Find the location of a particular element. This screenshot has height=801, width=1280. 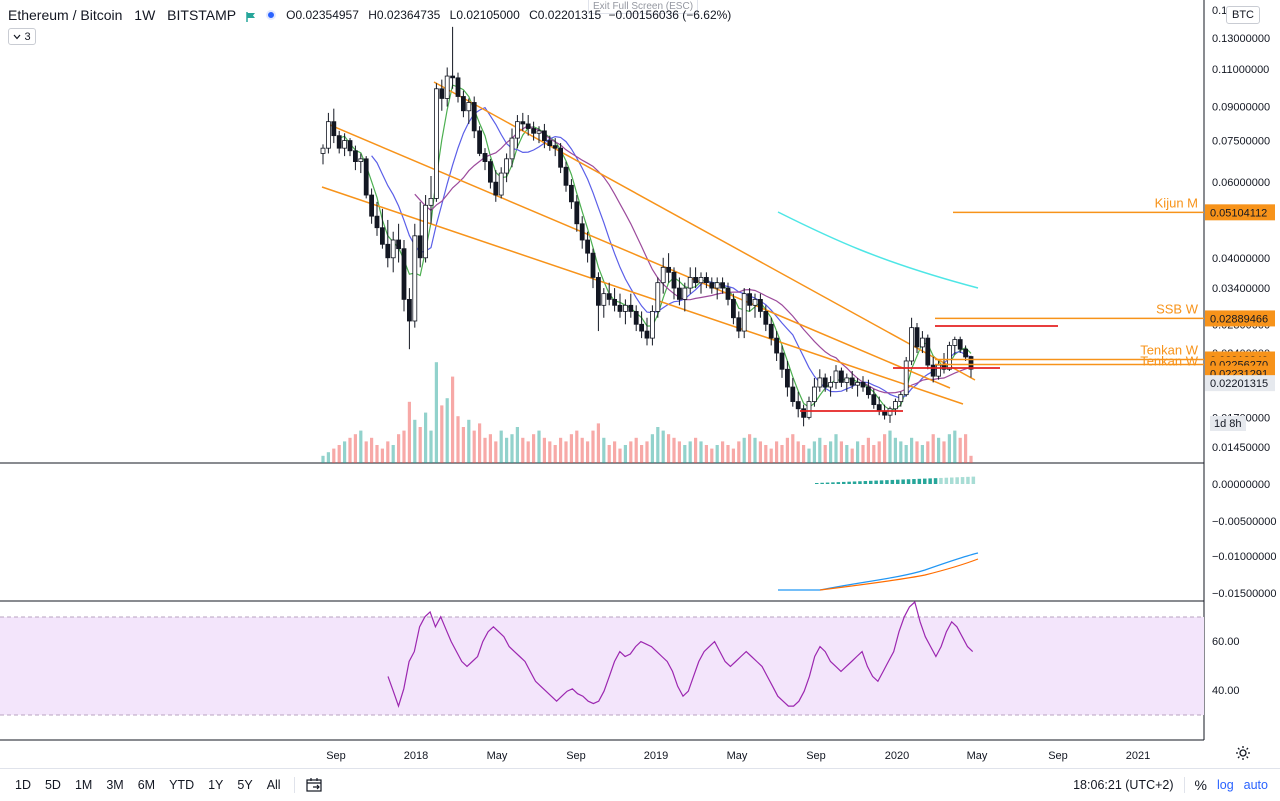

time-tick-label: Sep is located at coordinates (816, 756).